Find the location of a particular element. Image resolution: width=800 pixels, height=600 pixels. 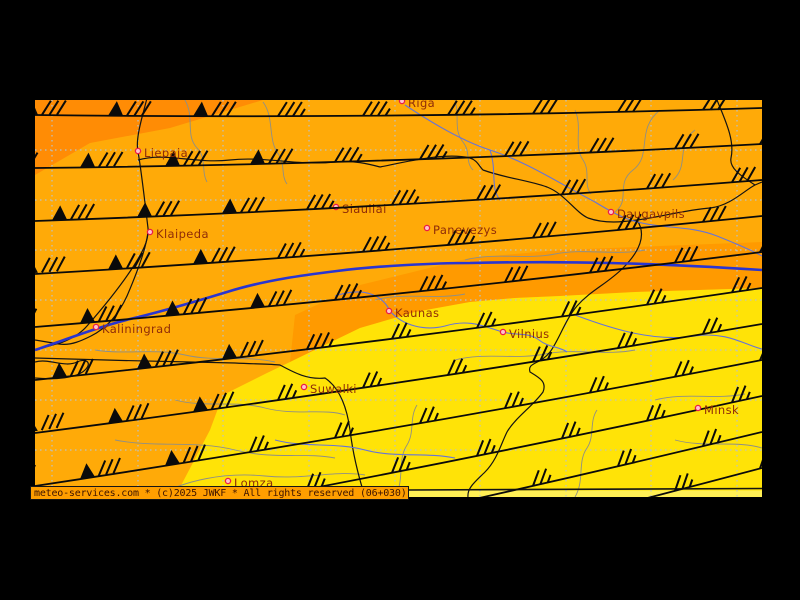

city-vilnius: Vilnius is located at coordinates (524, 334).